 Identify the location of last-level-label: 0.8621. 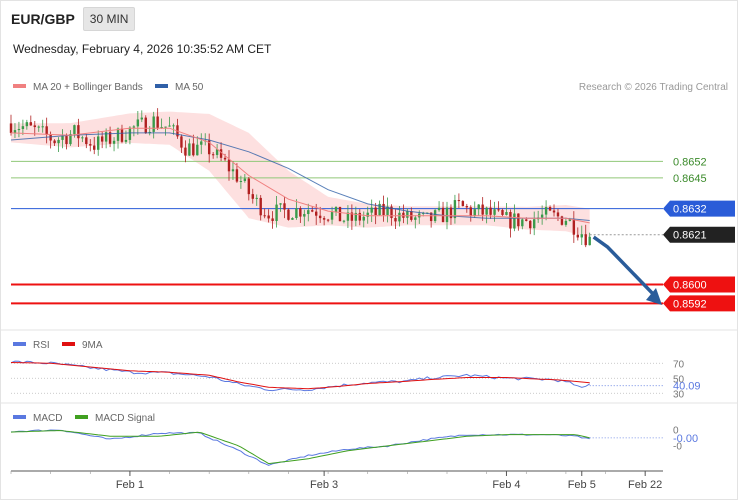
(690, 236).